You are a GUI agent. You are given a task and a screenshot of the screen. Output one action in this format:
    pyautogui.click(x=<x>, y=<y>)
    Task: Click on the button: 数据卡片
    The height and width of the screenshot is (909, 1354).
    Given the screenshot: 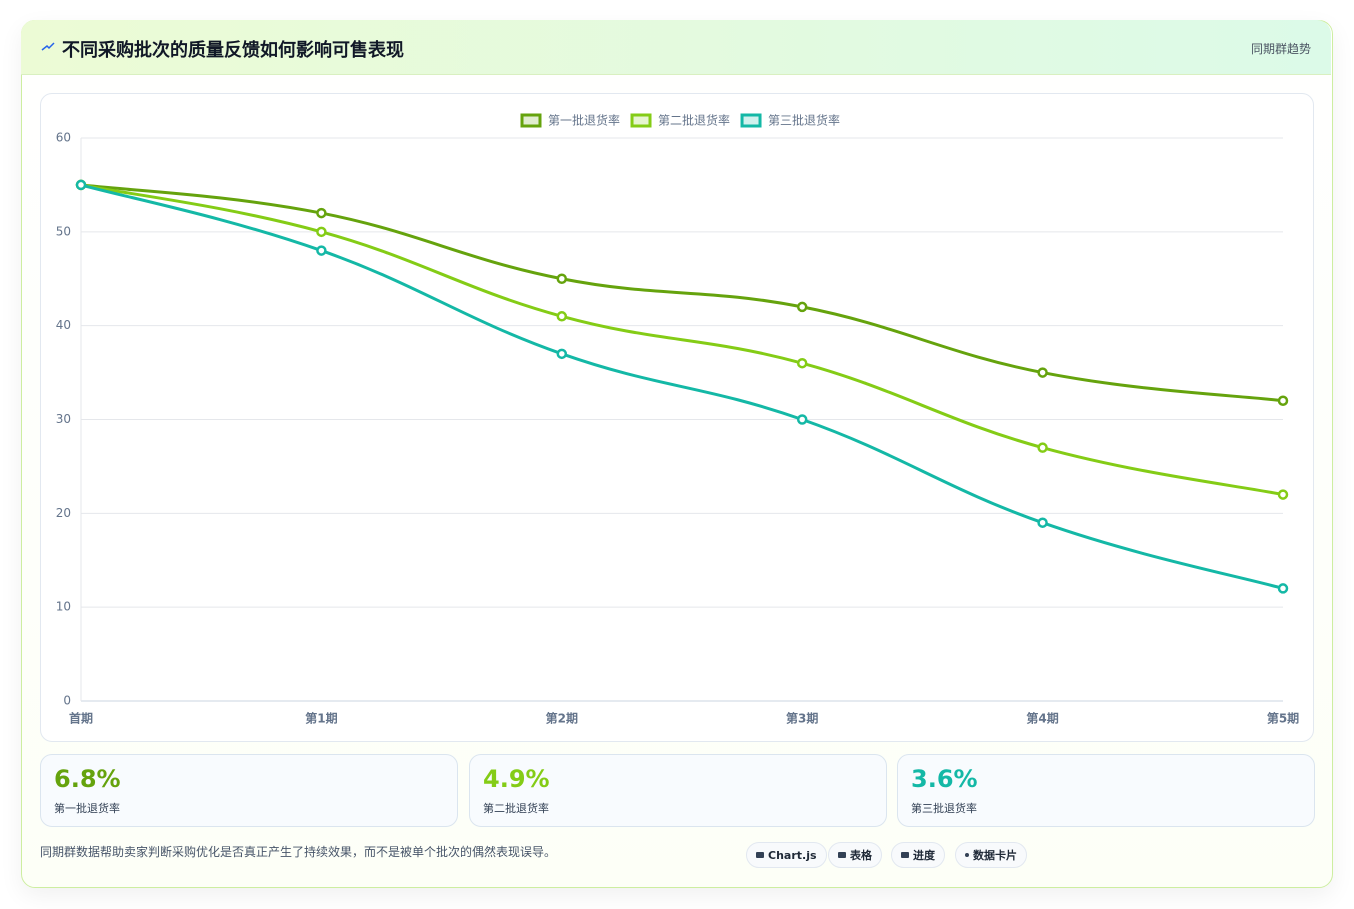 What is the action you would take?
    pyautogui.click(x=991, y=855)
    